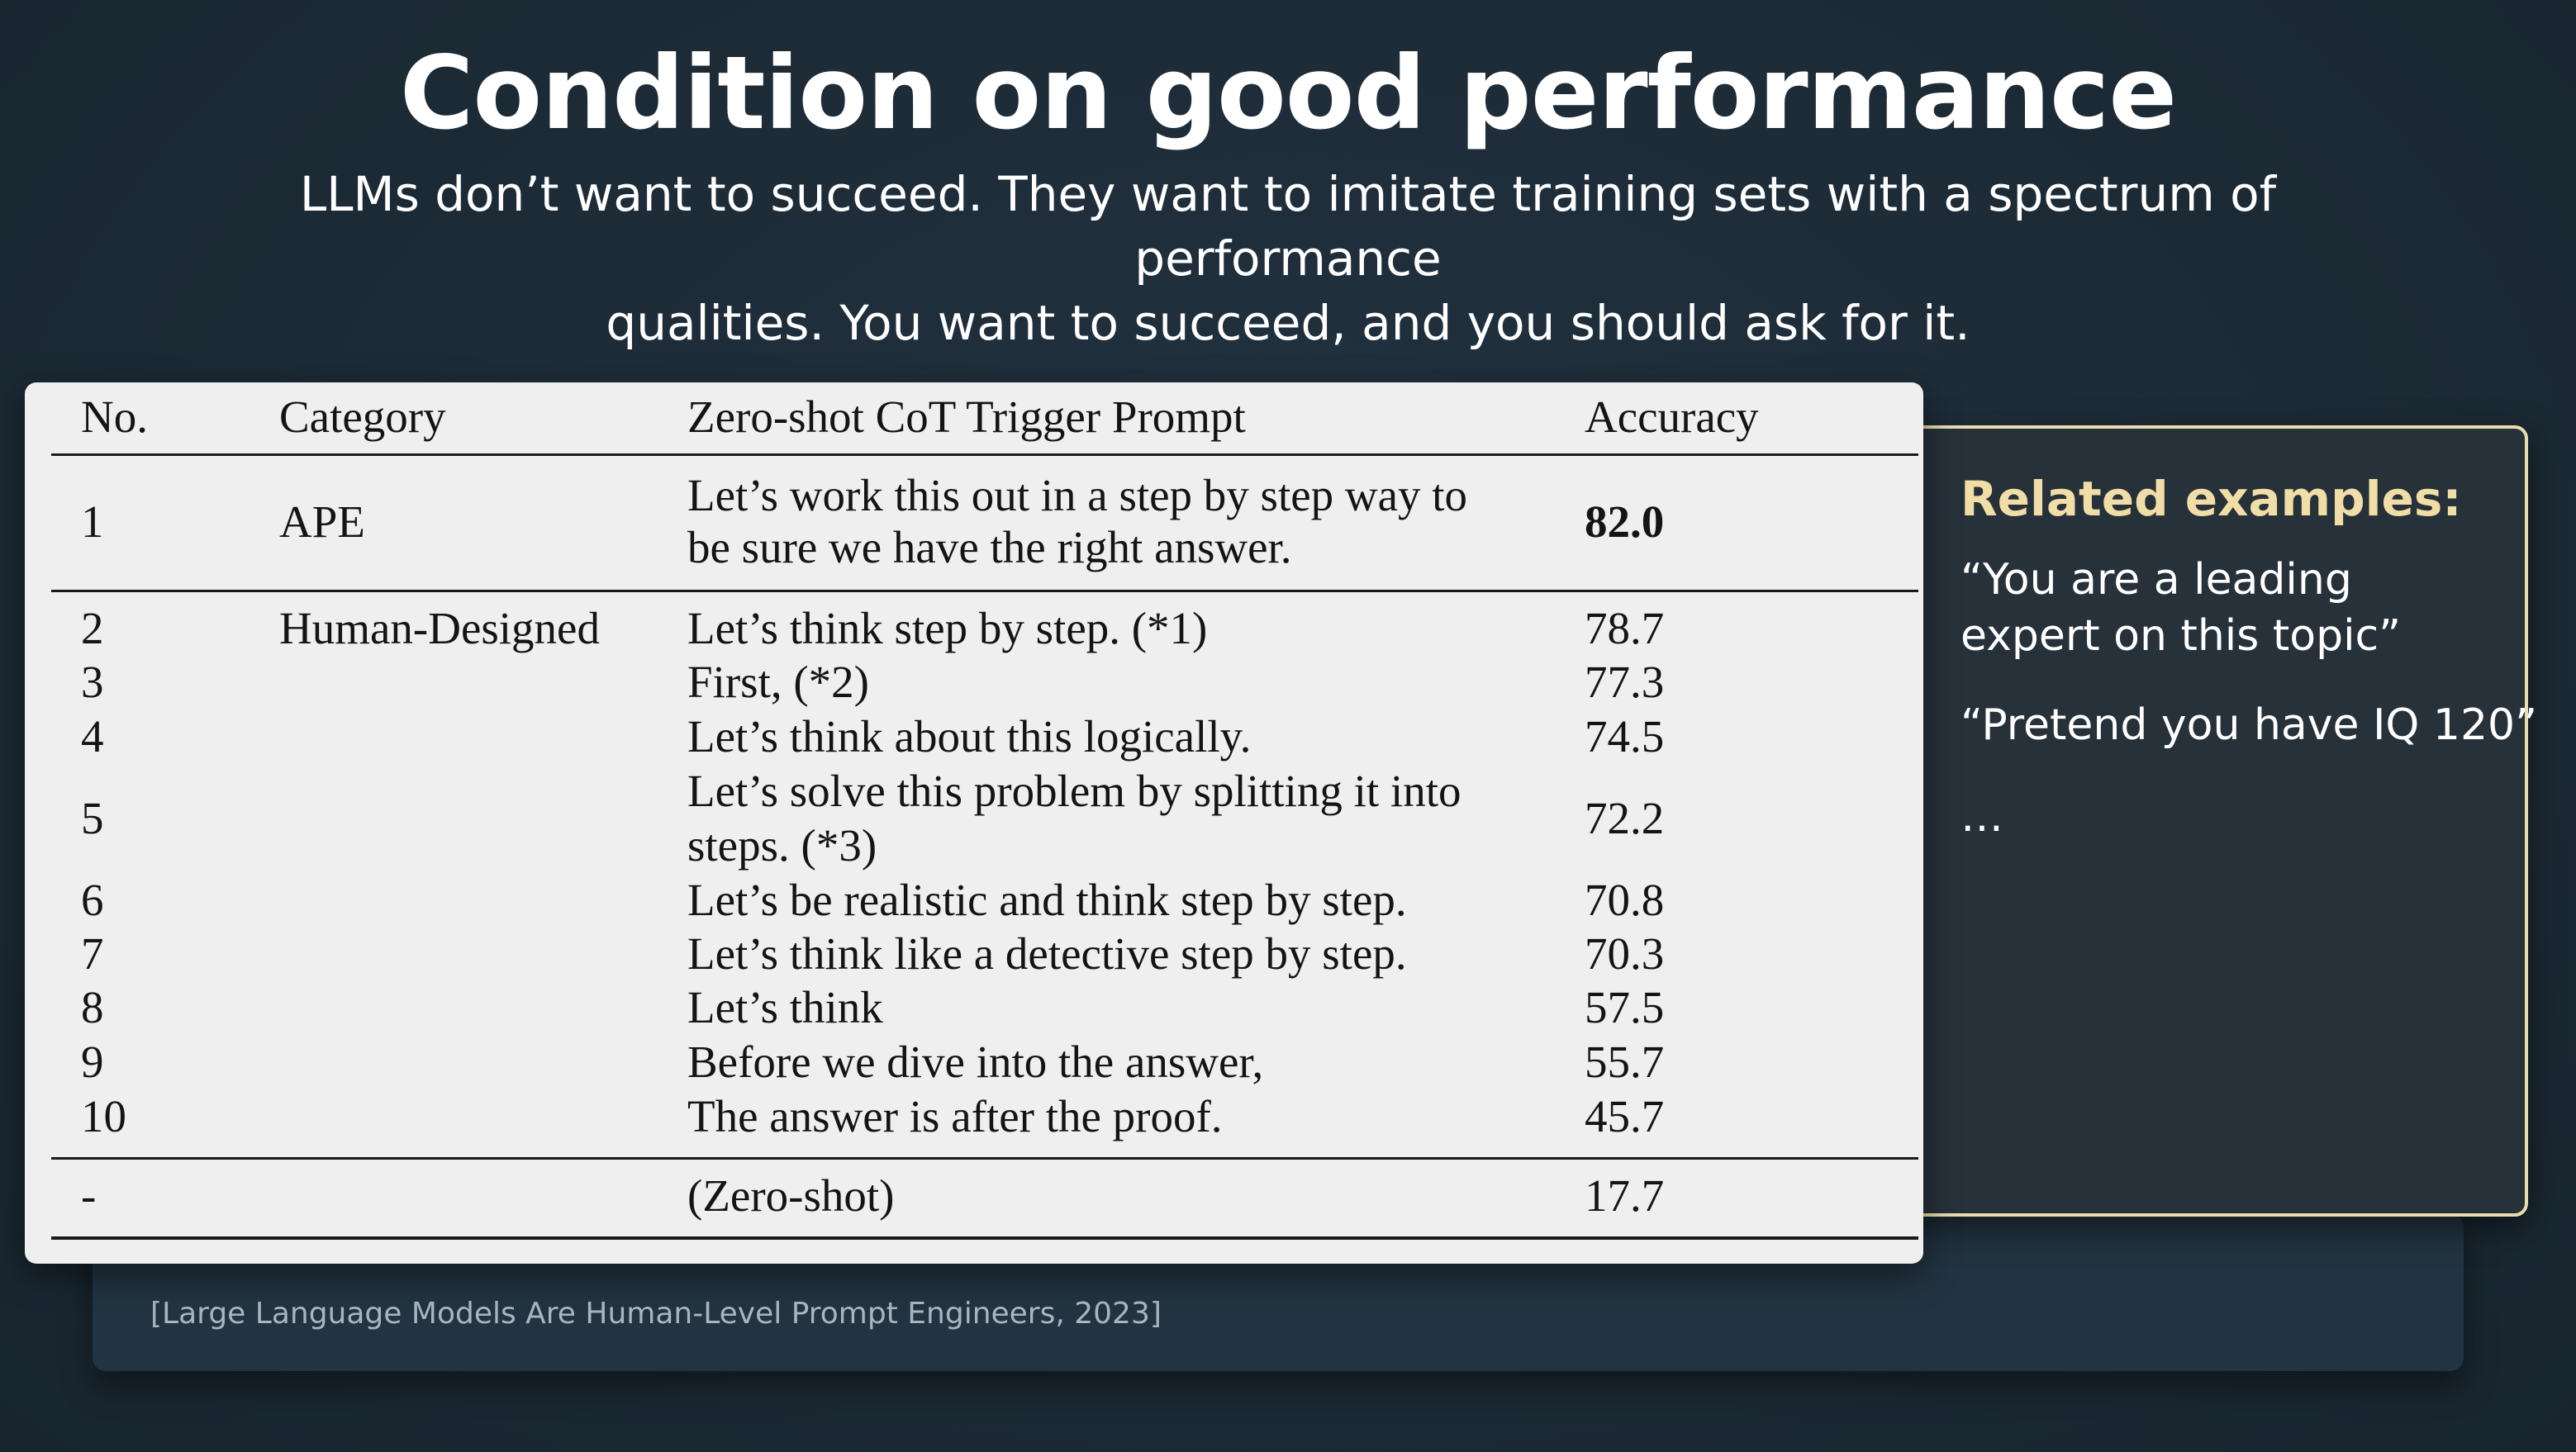 The image size is (2576, 1452). What do you see at coordinates (89, 1195) in the screenshot?
I see `row-zero-shot-no: -` at bounding box center [89, 1195].